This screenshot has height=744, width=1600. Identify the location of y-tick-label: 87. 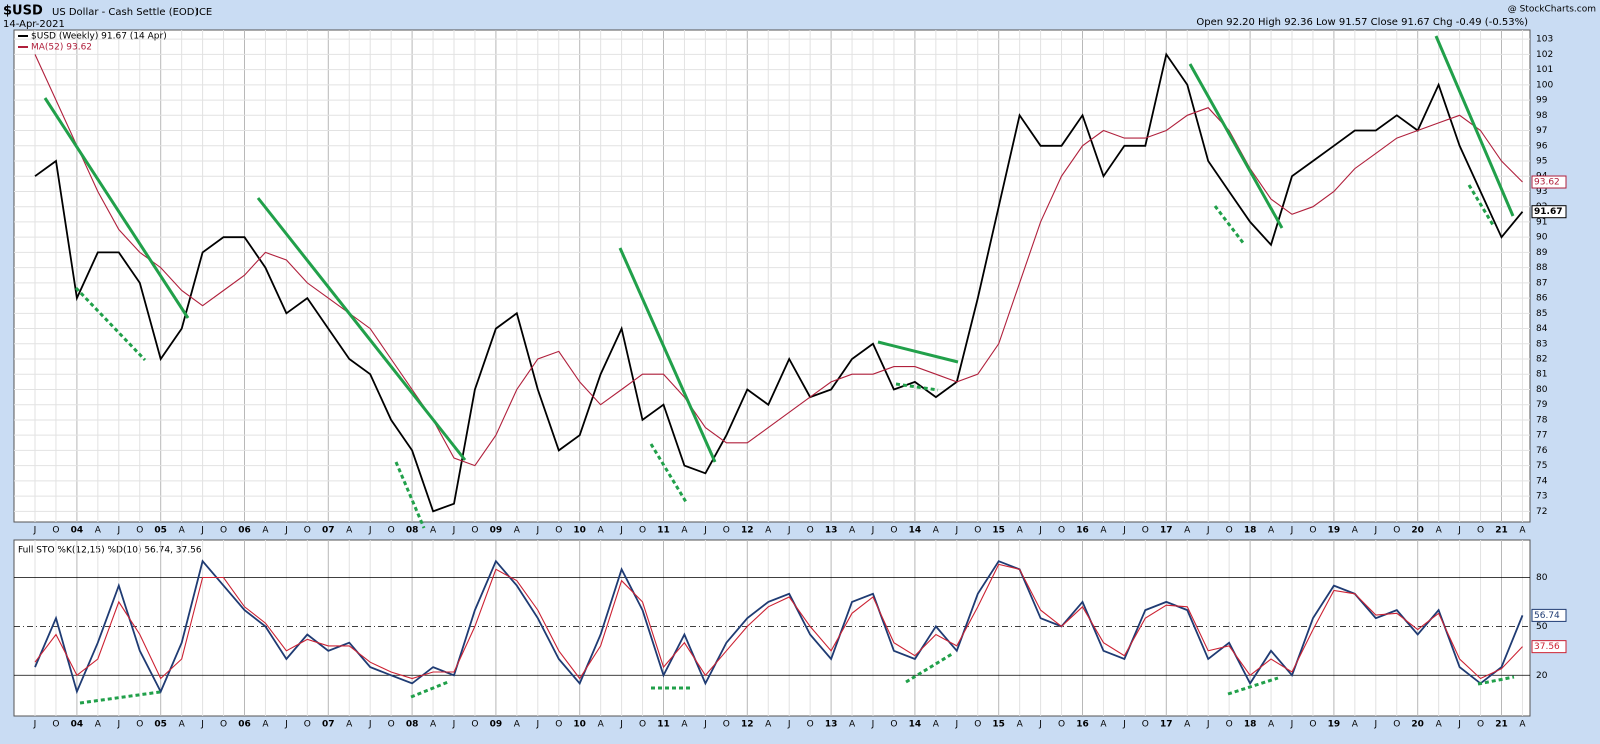
(1541, 283).